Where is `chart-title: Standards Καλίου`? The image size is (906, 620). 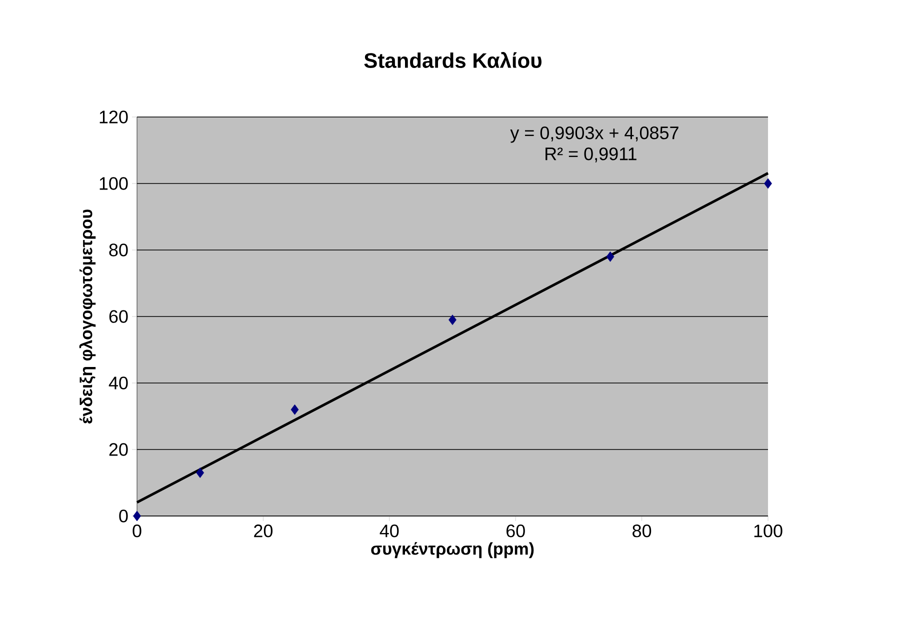
chart-title: Standards Καλίου is located at coordinates (453, 60).